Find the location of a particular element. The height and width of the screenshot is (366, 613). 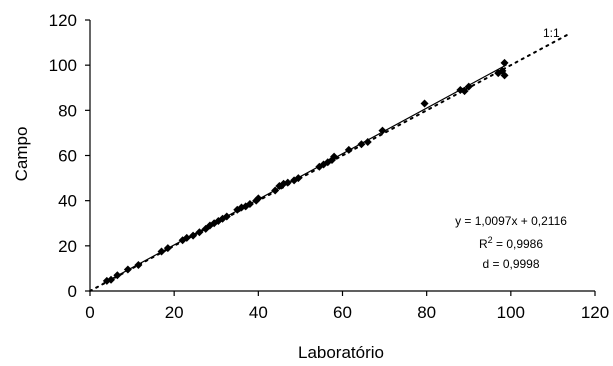

x-tick-label: 80 is located at coordinates (426, 312).